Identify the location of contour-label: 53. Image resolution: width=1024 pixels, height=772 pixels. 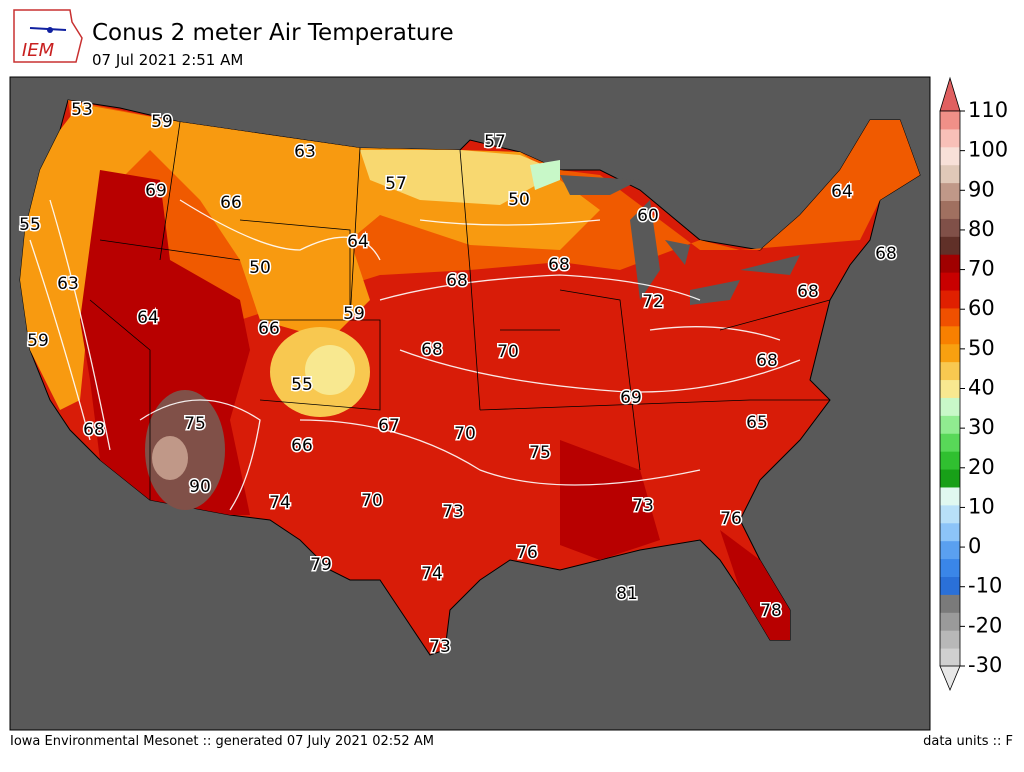
(82, 110).